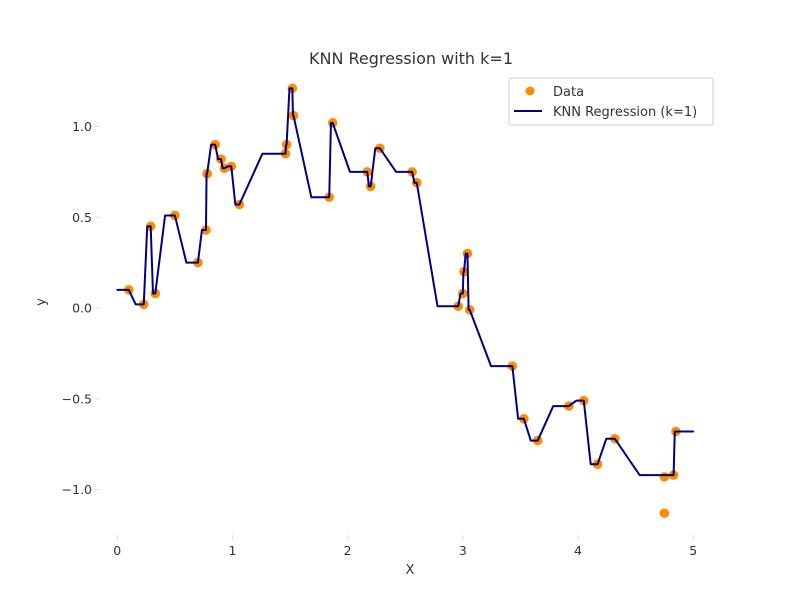 The height and width of the screenshot is (600, 800). I want to click on y-tick-label: 1.0, so click(82, 126).